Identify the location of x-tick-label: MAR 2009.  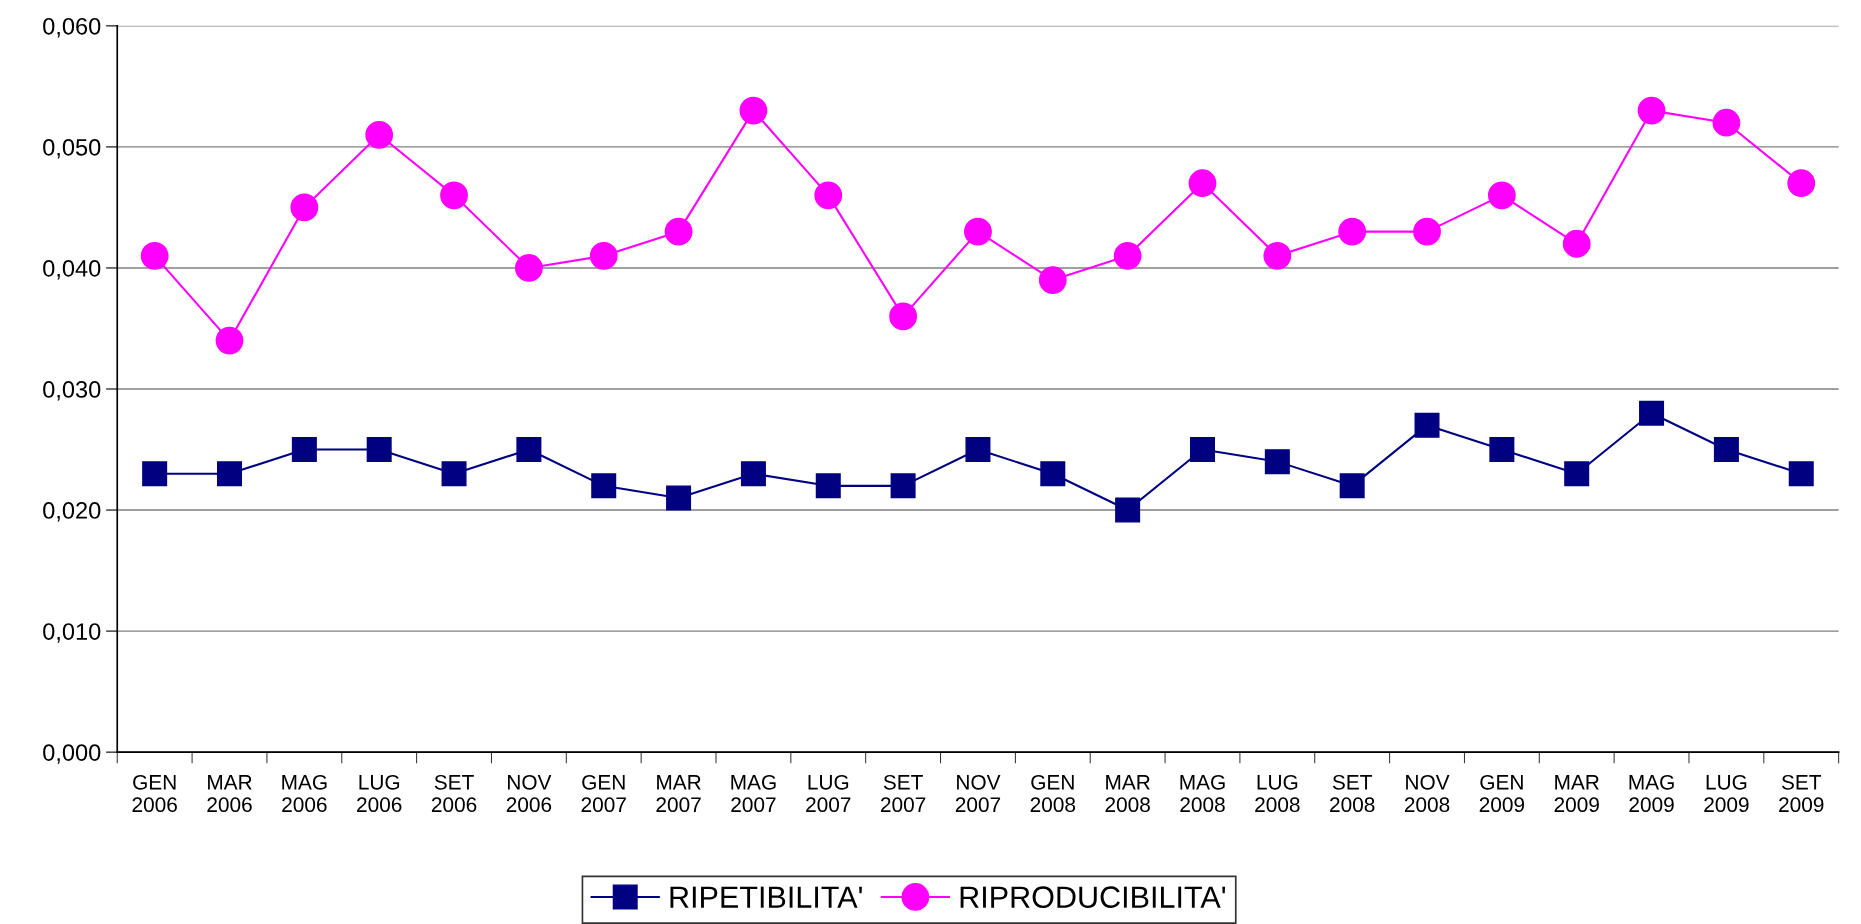
(1576, 794).